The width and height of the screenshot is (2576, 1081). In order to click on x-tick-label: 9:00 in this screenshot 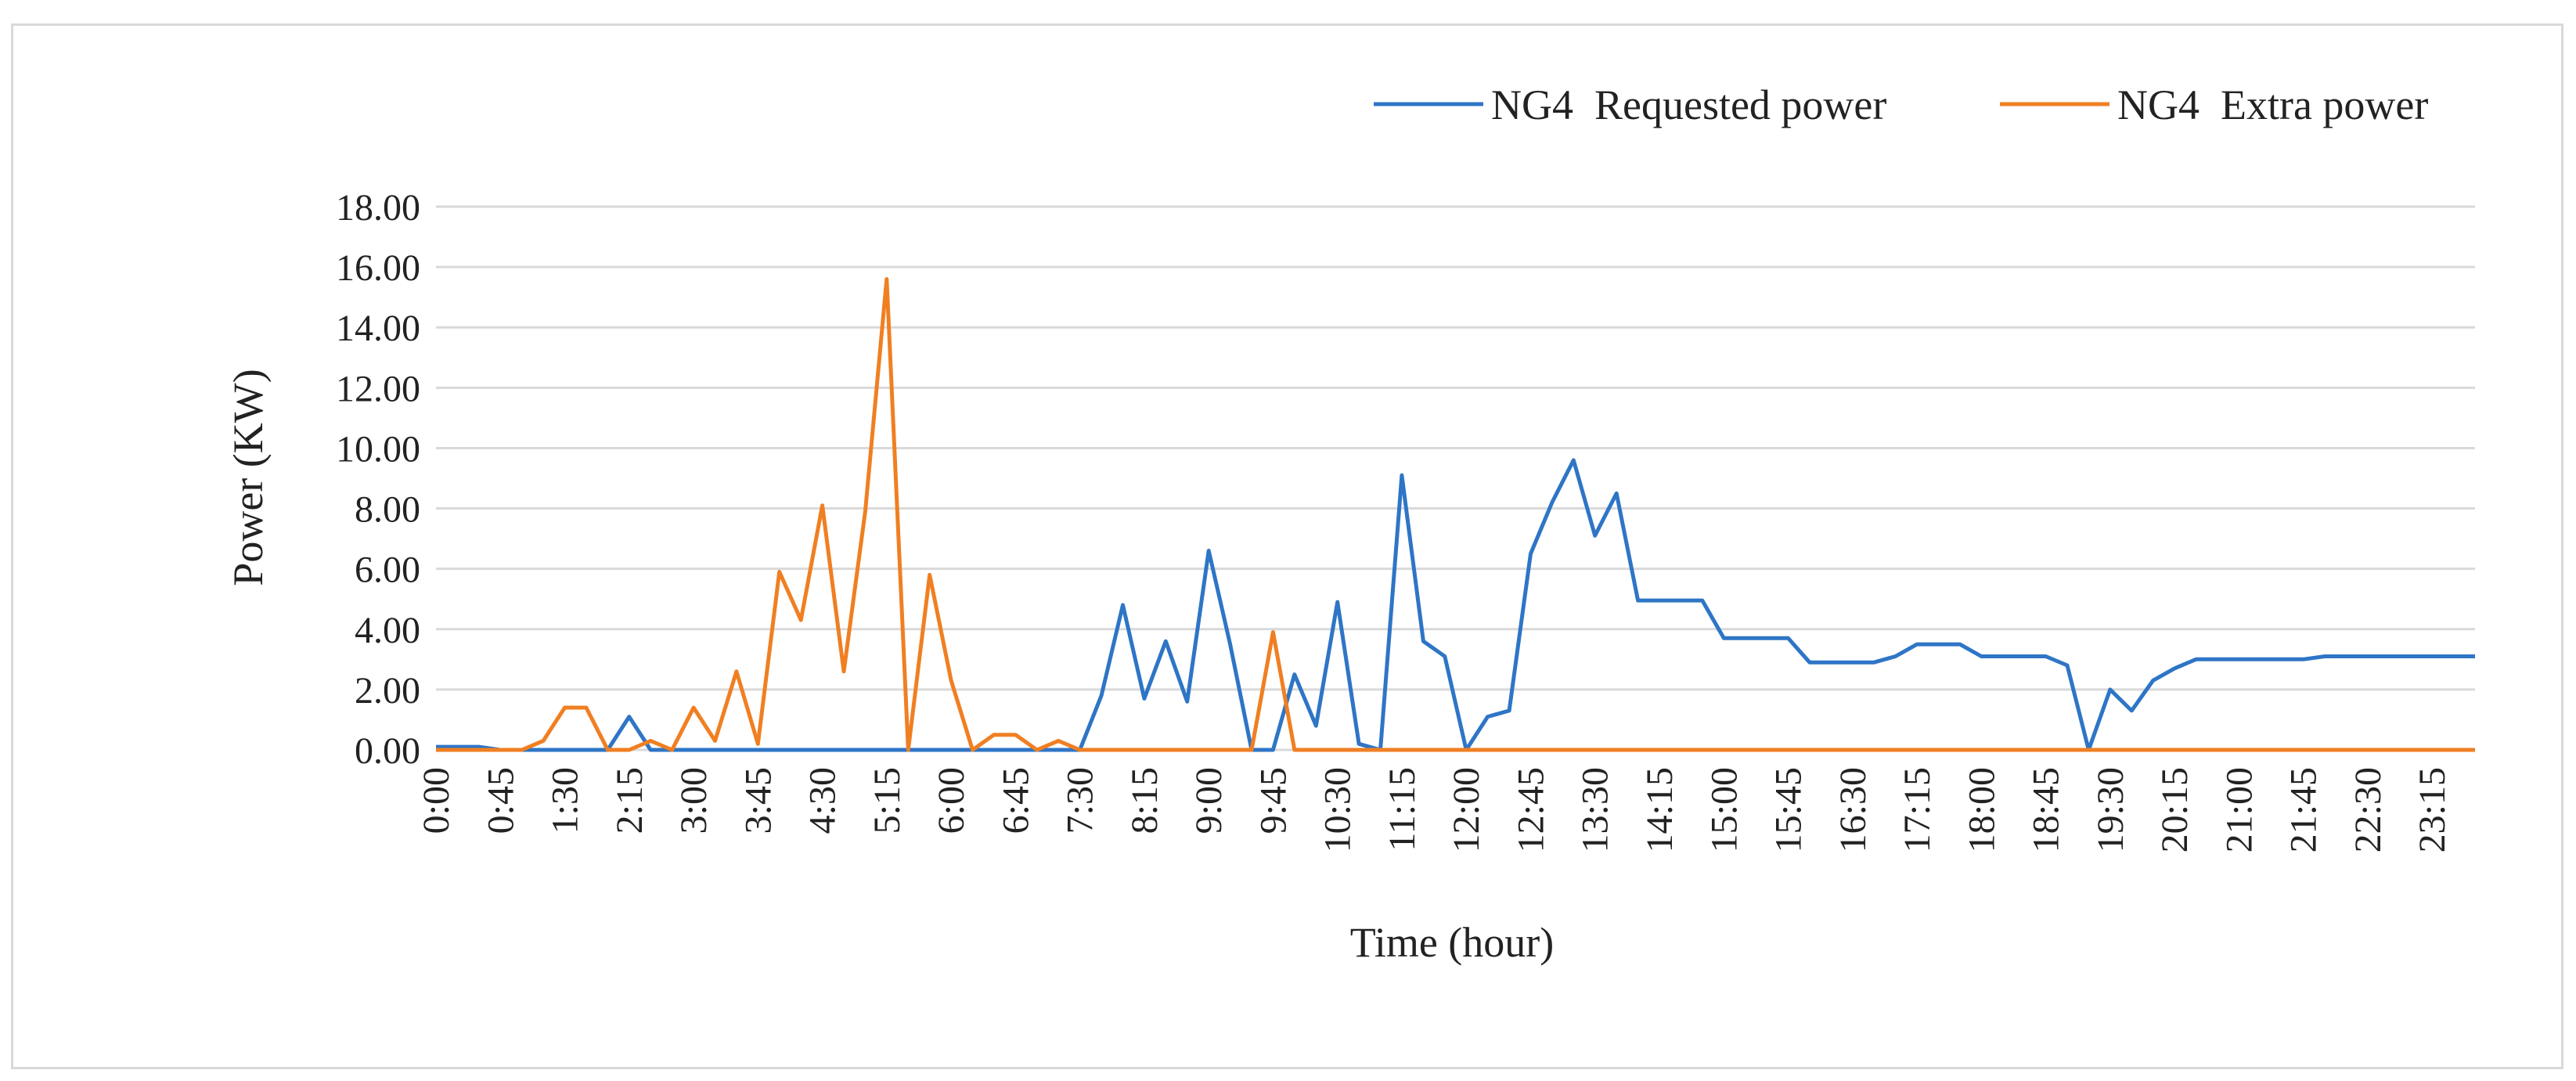, I will do `click(1209, 800)`.